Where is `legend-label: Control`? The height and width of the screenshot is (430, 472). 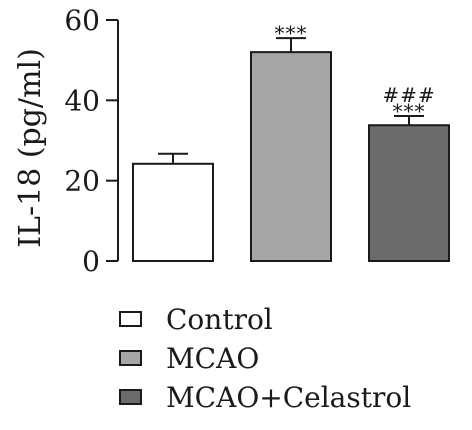
legend-label: Control is located at coordinates (219, 319).